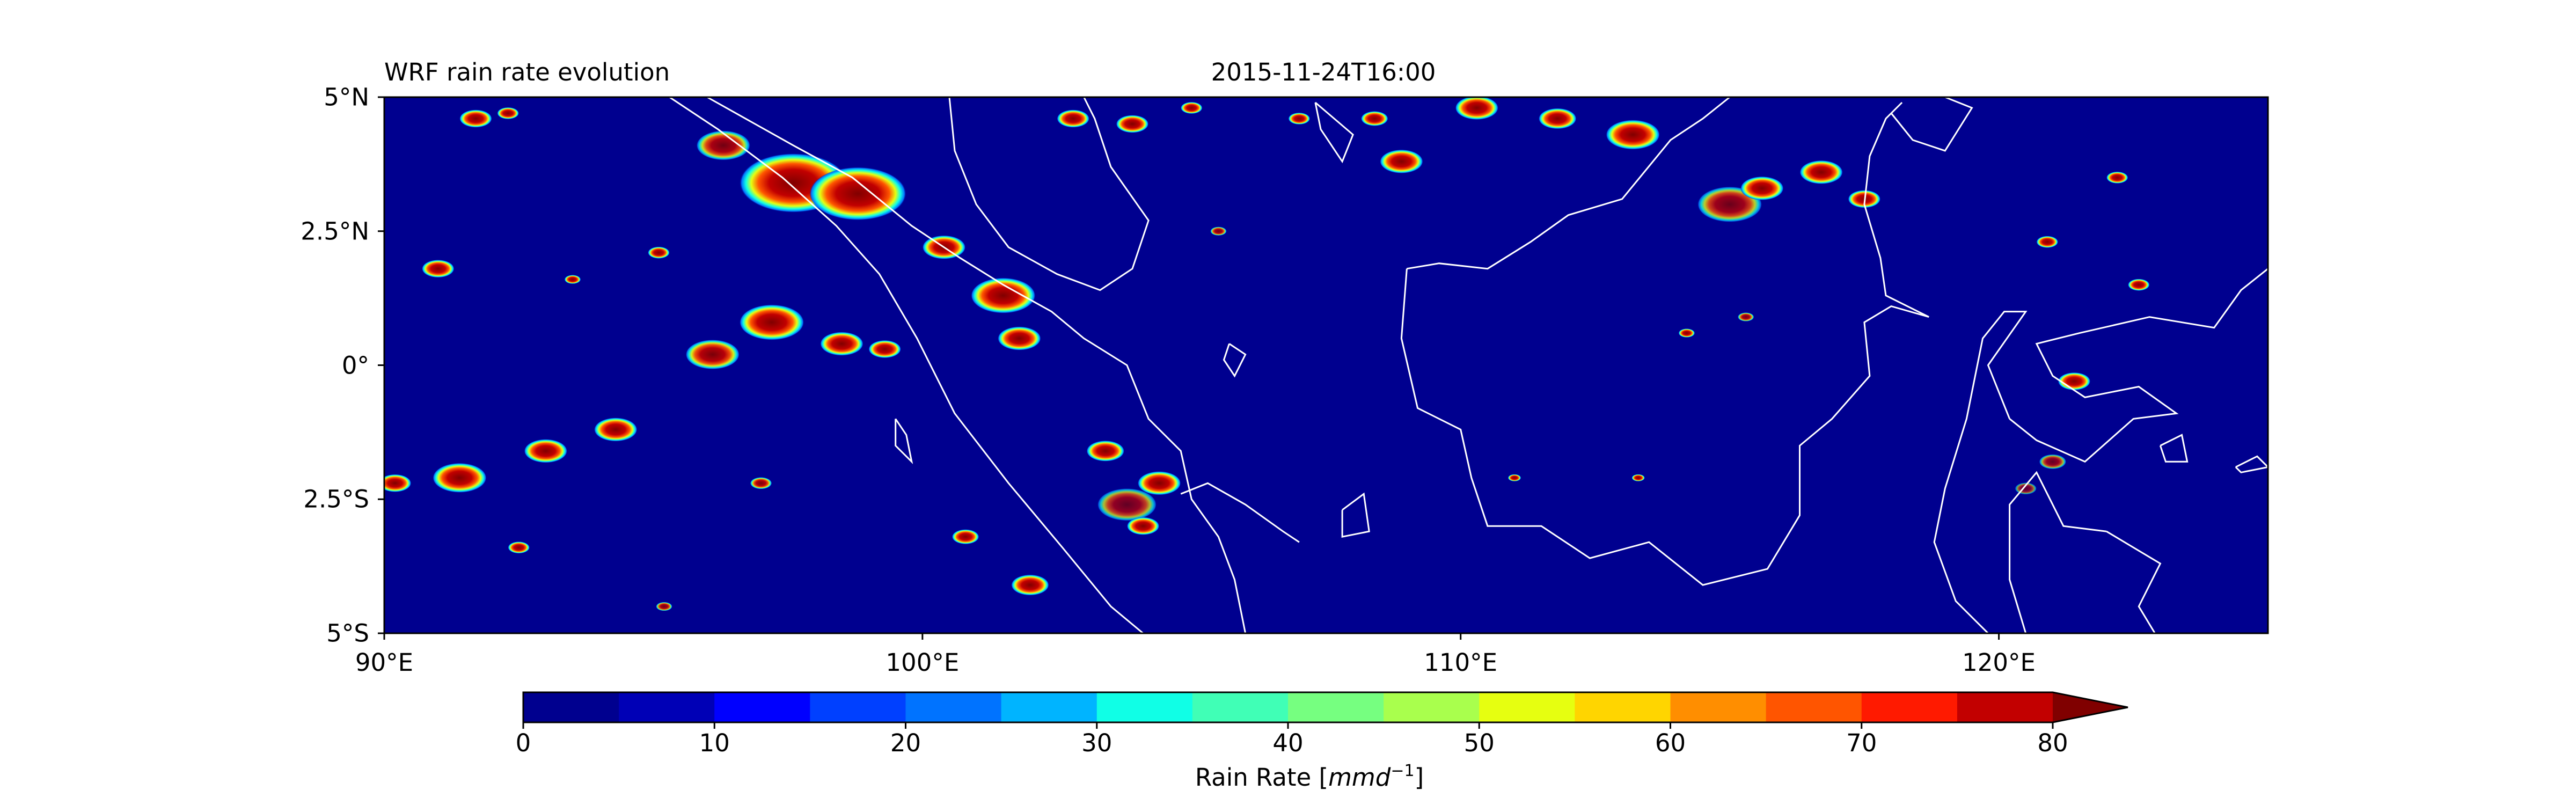 The image size is (2576, 805). What do you see at coordinates (2052, 743) in the screenshot?
I see `colorbar-tick-label: 80` at bounding box center [2052, 743].